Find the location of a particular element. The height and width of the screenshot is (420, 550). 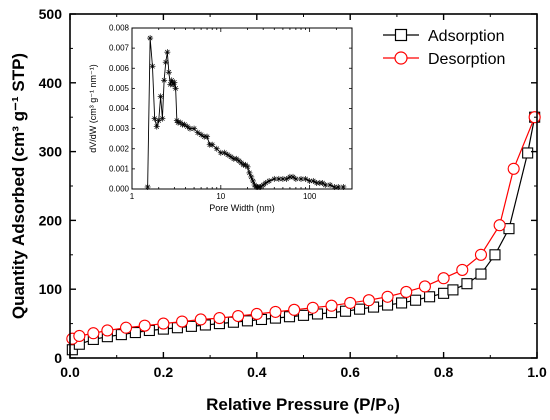

inset-y-tick-label: 0.007 is located at coordinates (119, 48).